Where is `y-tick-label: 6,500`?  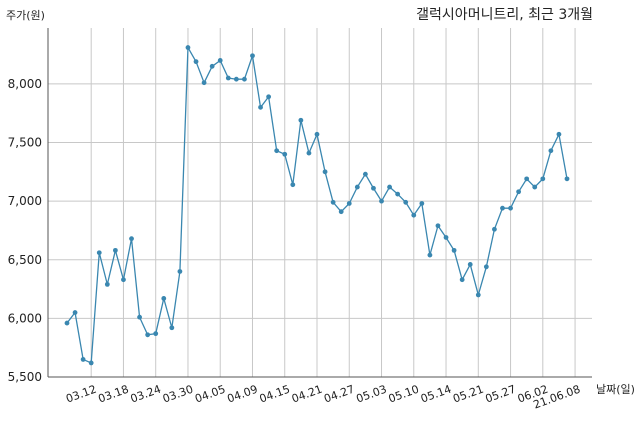
y-tick-label: 6,500 is located at coordinates (25, 260).